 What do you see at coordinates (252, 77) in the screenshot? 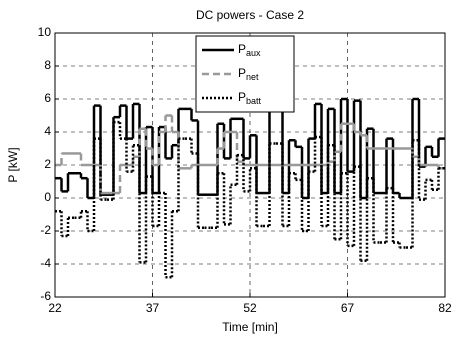
I see `legend-label-sub: net` at bounding box center [252, 77].